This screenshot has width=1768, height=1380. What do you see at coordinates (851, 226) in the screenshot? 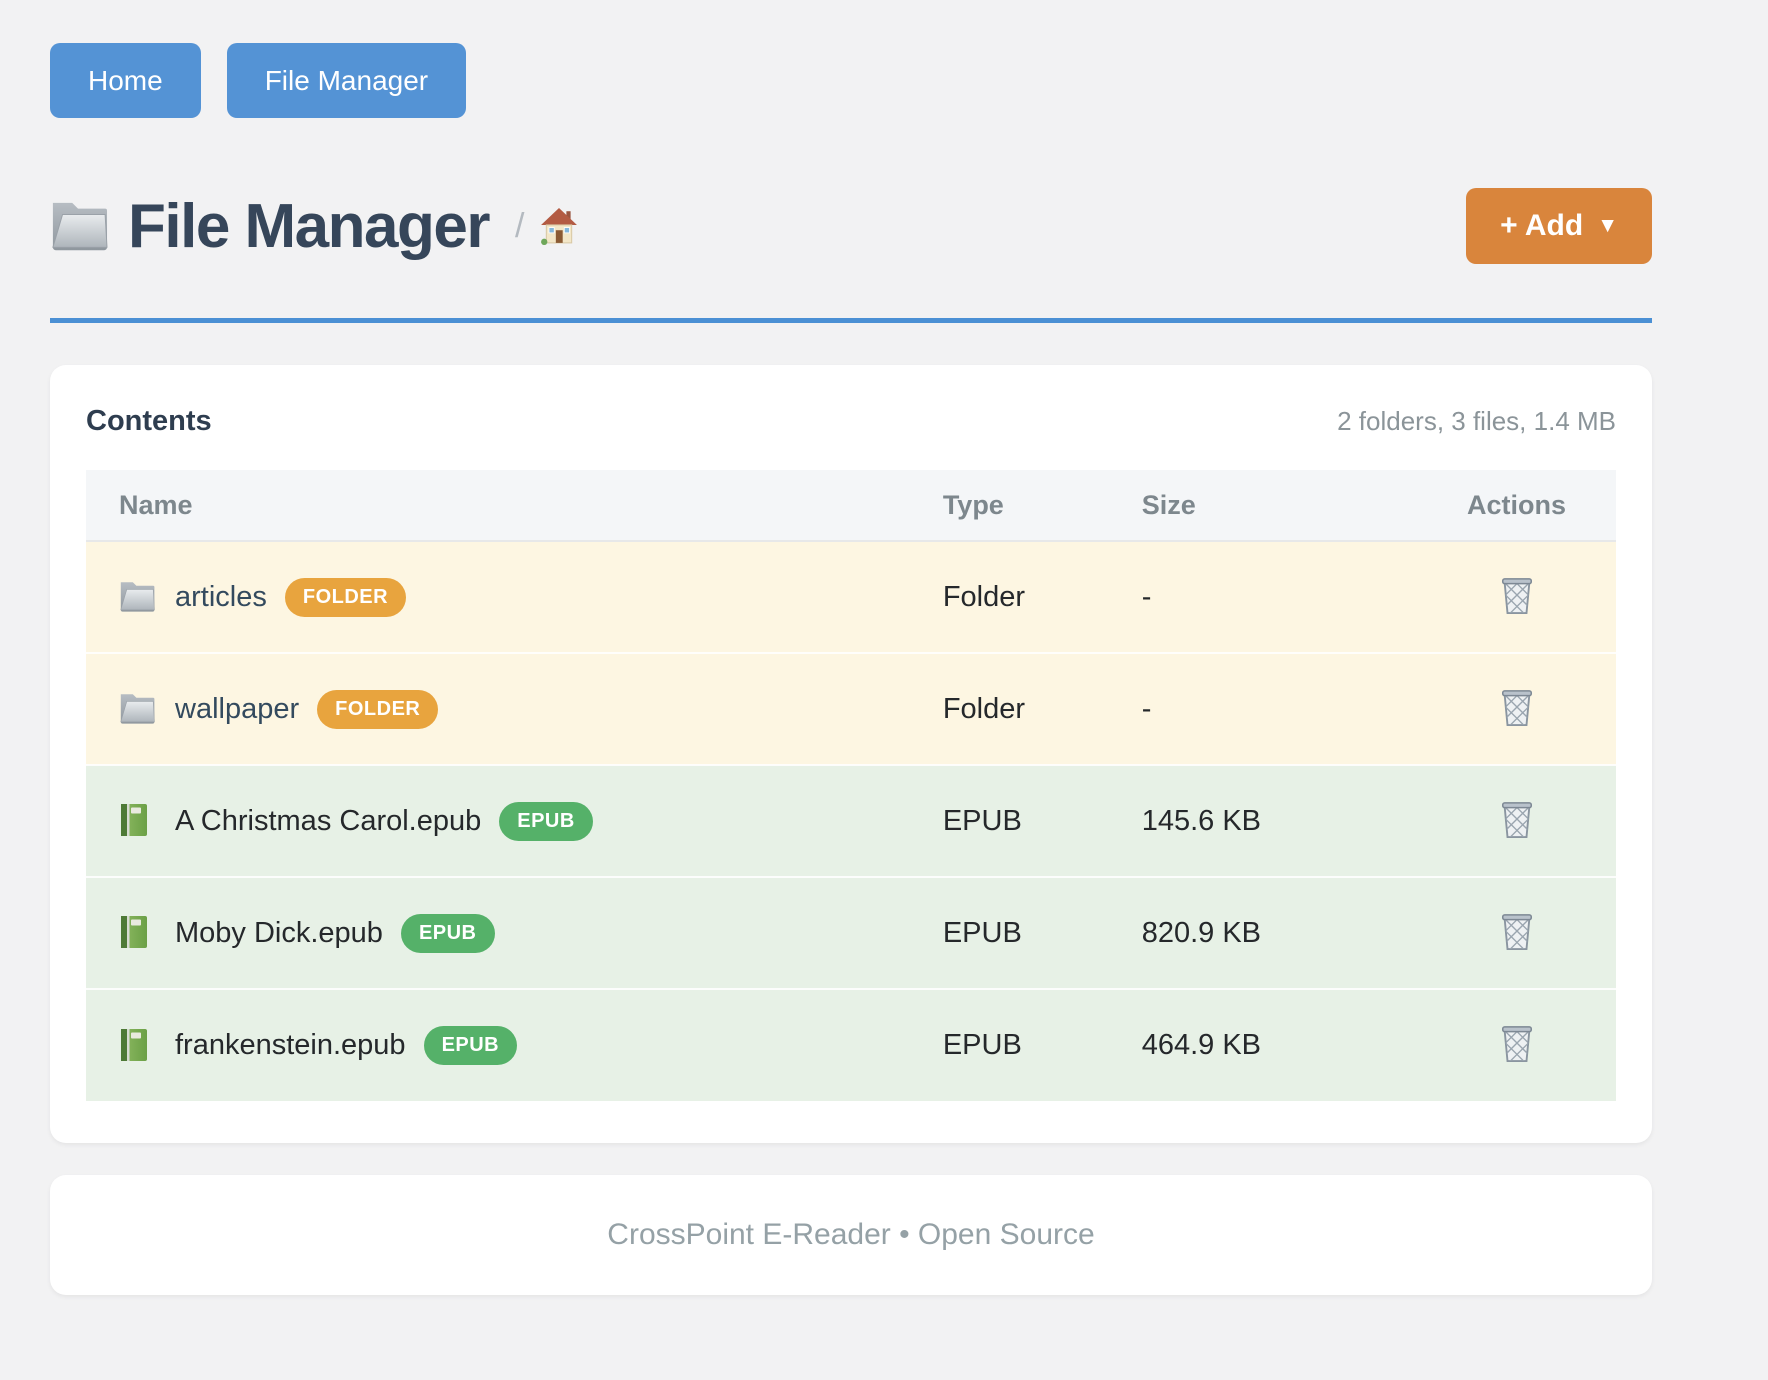
I see `page-header: File Manager / + Add ▼` at bounding box center [851, 226].